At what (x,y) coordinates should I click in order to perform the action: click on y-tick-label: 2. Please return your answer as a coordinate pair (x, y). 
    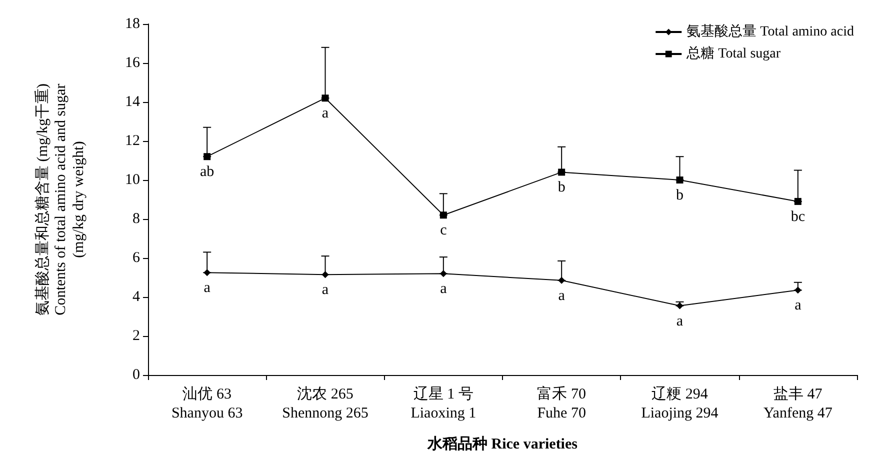
    Looking at the image, I should click on (136, 336).